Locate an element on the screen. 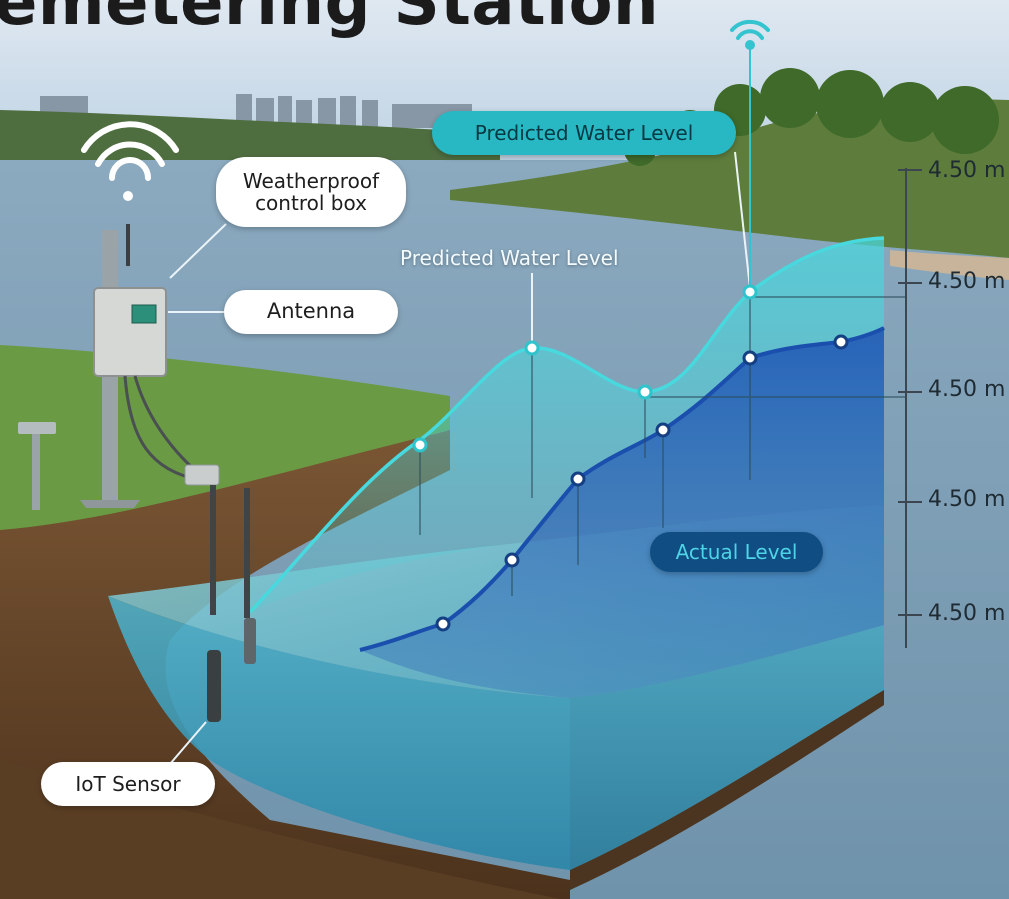 Image resolution: width=1009 pixels, height=899 pixels. page-title: emetering Station is located at coordinates (330, 20).